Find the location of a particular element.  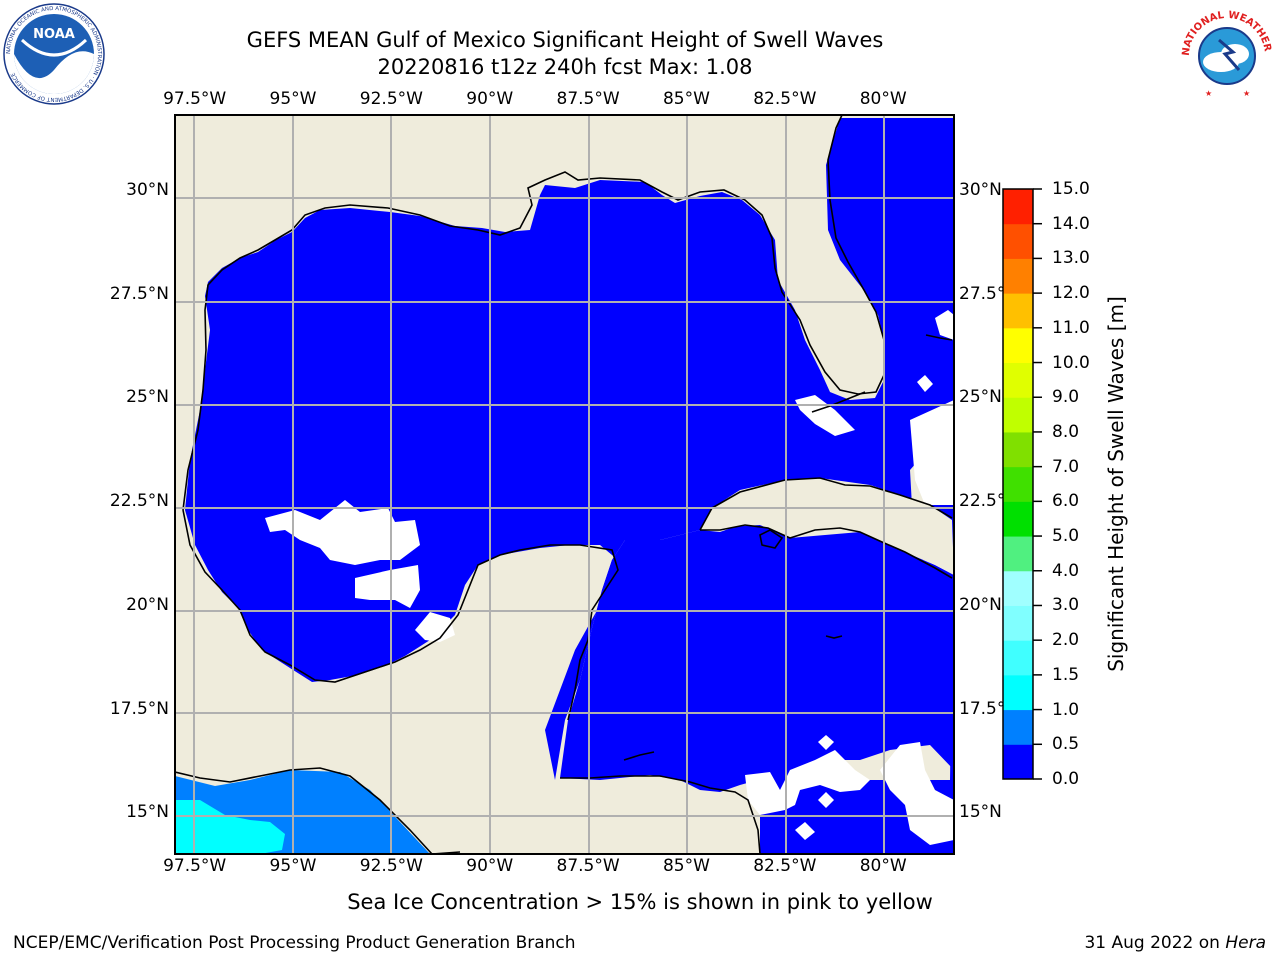

lat-tick-left: 30°N is located at coordinates (147, 189).